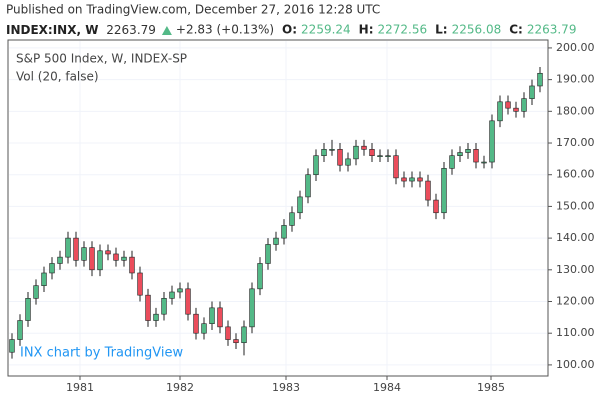 This screenshot has width=600, height=402. Describe the element at coordinates (387, 387) in the screenshot. I see `x-tick-label: 1984` at that location.